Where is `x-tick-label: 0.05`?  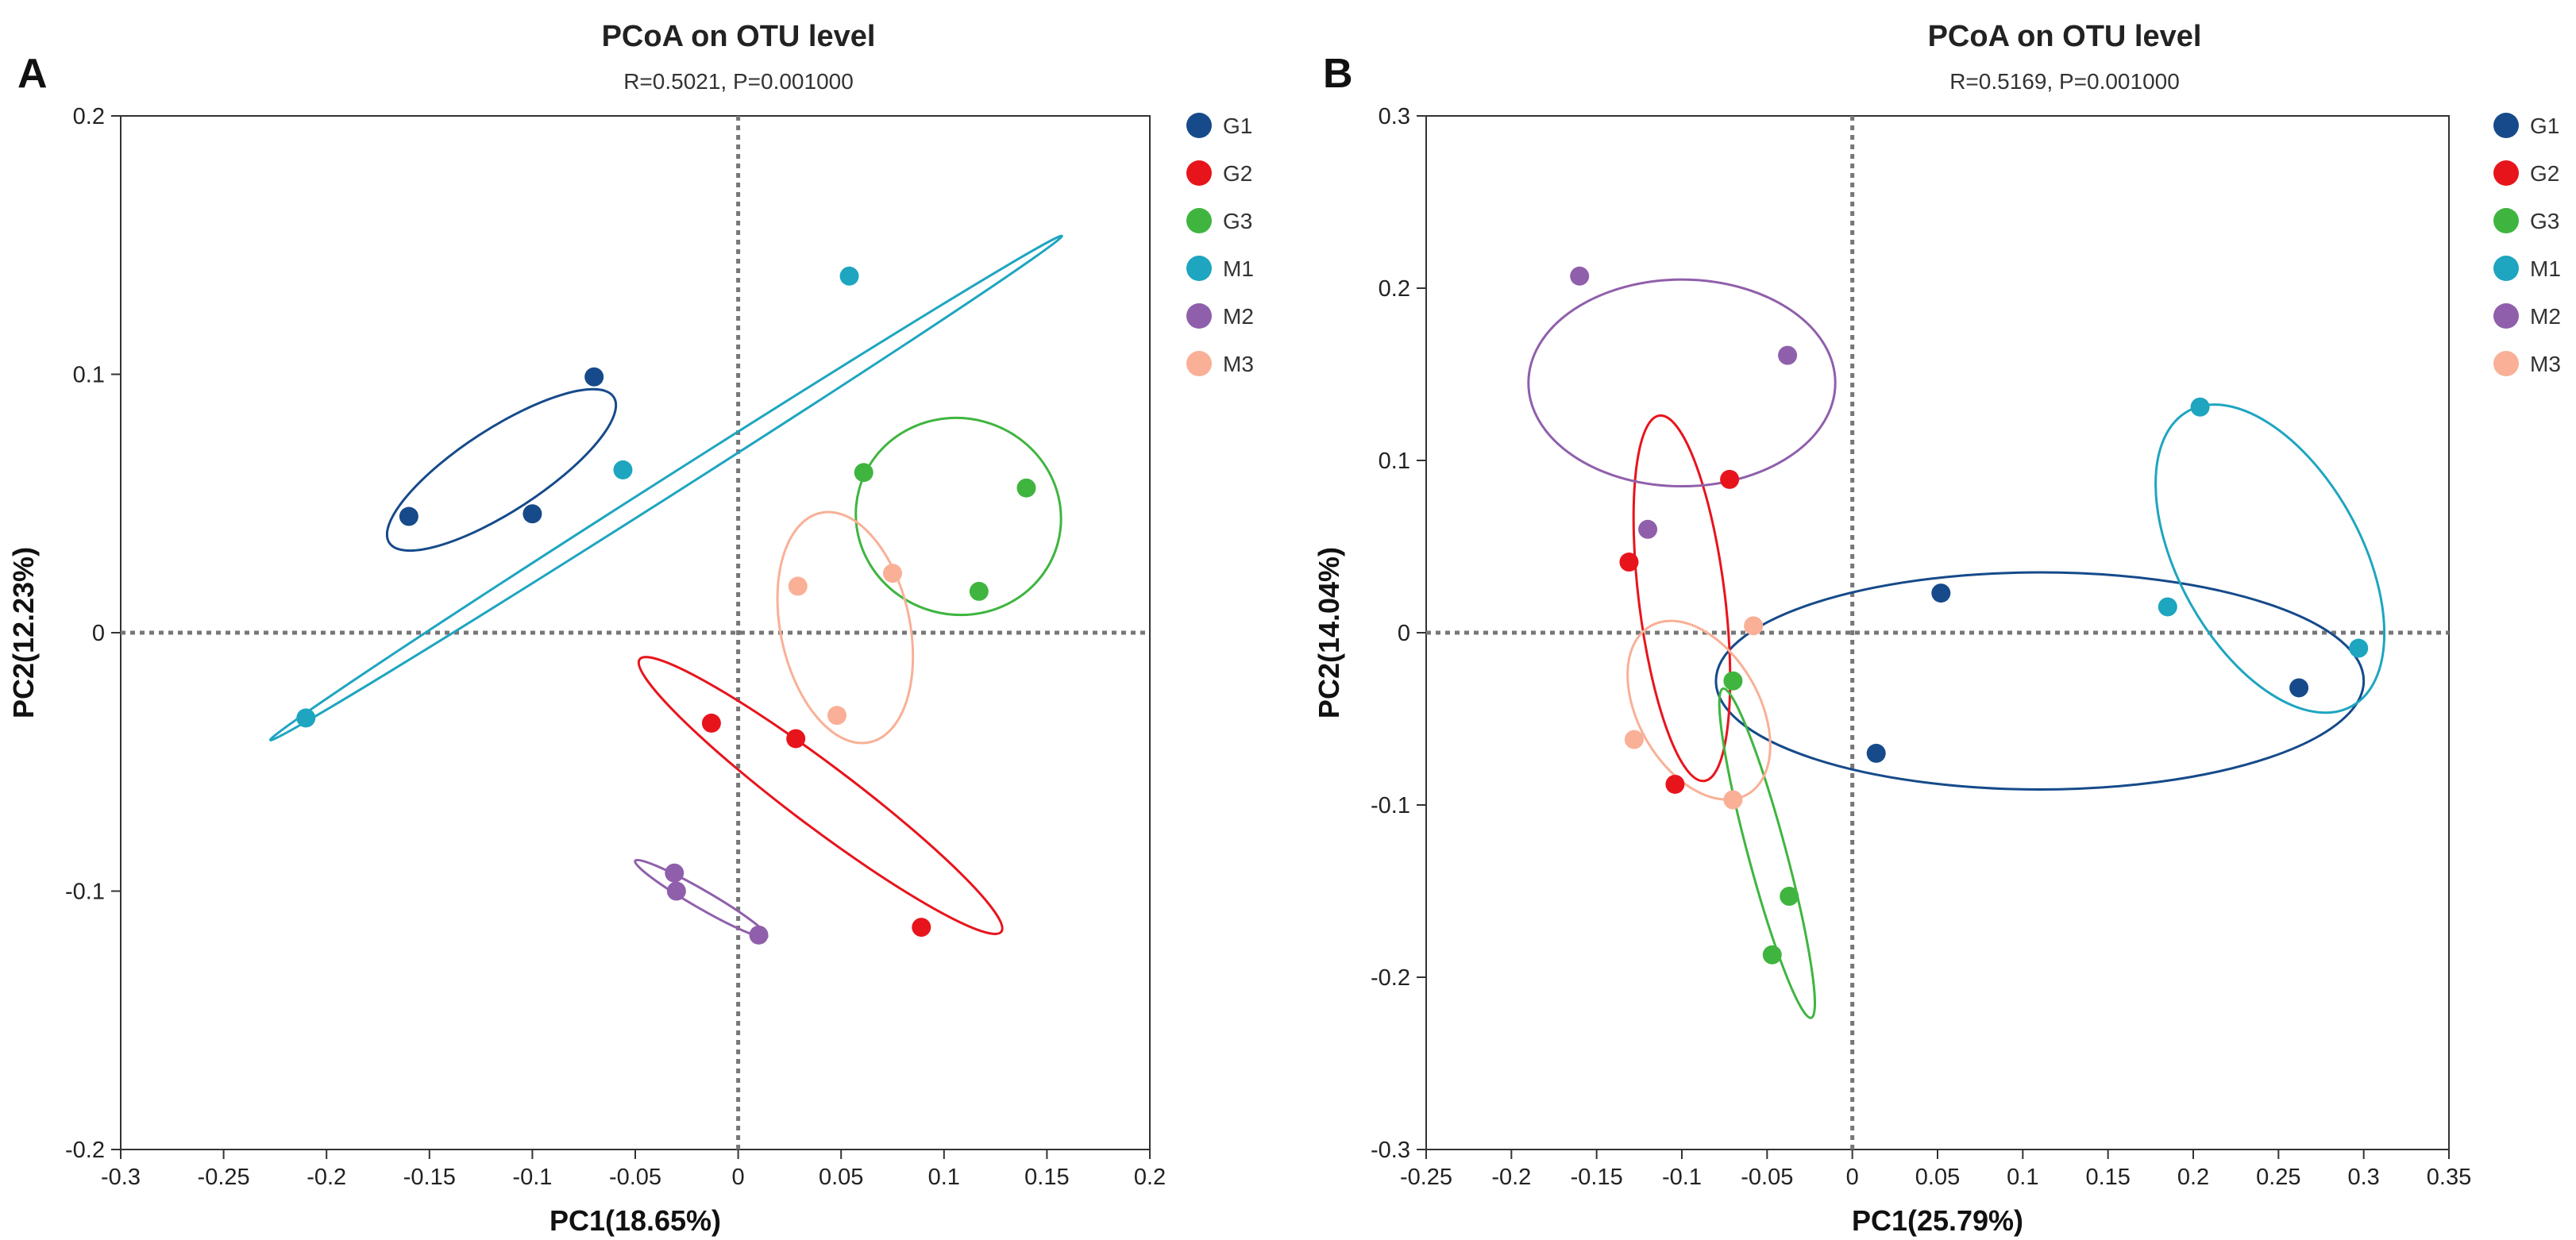
x-tick-label: 0.05 is located at coordinates (1937, 1177).